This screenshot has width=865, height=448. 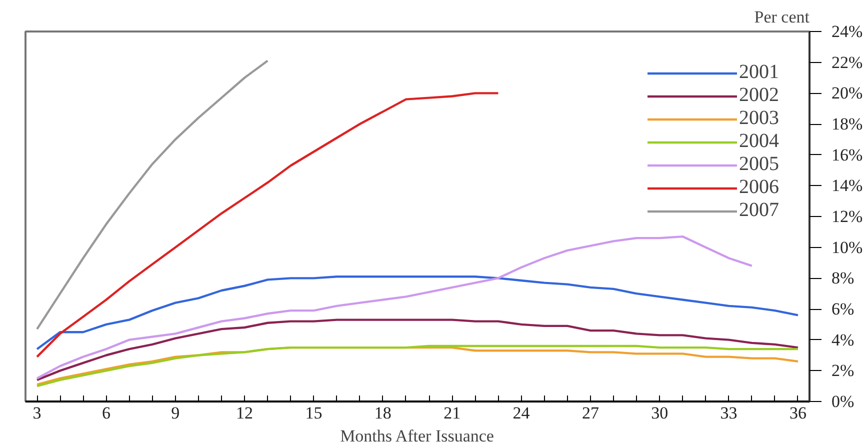 I want to click on y-axis-title: Per cent, so click(x=782, y=17).